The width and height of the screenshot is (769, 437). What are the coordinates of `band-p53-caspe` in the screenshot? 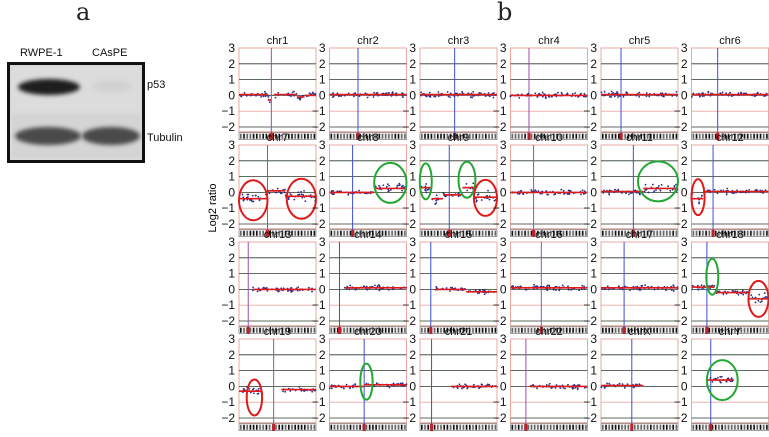 It's located at (112, 86).